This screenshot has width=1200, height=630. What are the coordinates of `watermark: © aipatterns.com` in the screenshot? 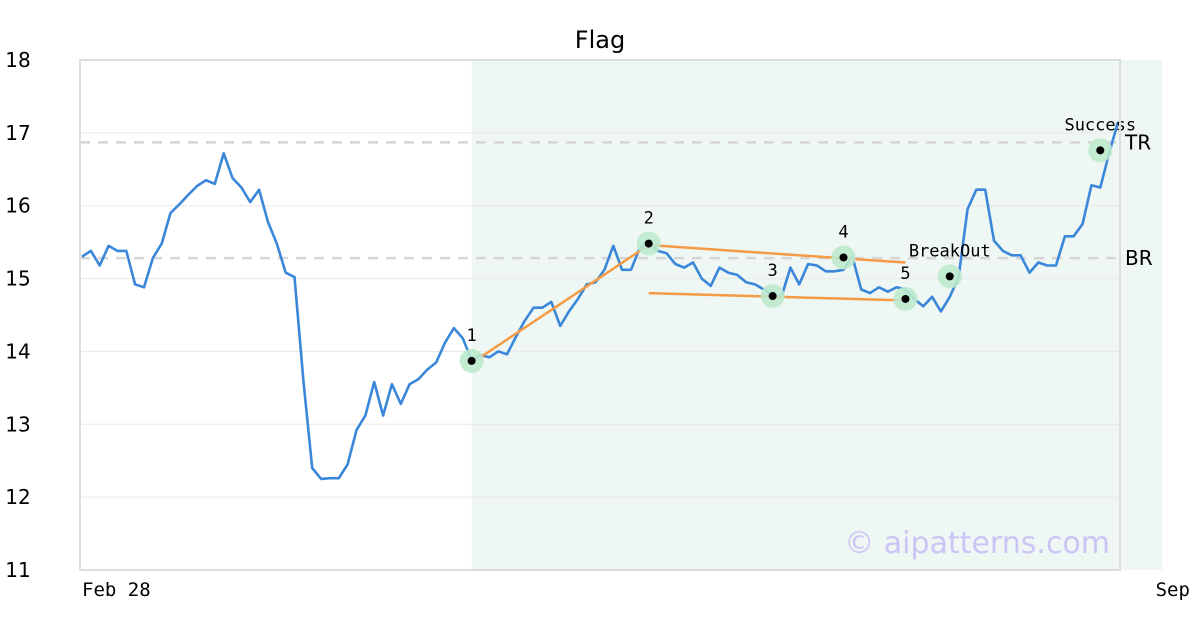 It's located at (977, 543).